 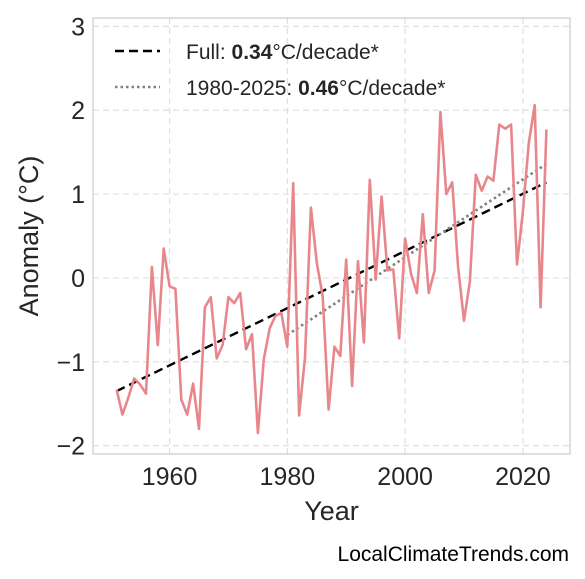 What do you see at coordinates (346, 477) in the screenshot?
I see `x-axis-ticks: 1960 1980 2000 2020` at bounding box center [346, 477].